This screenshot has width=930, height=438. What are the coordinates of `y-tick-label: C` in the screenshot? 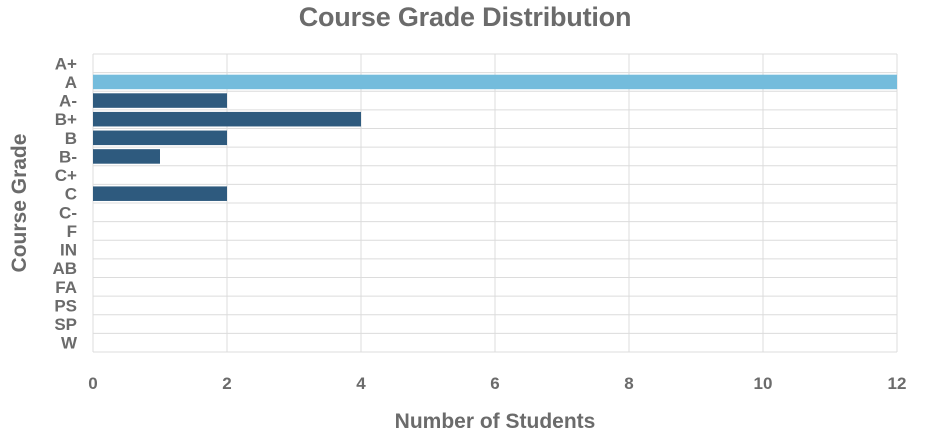 It's located at (71, 194).